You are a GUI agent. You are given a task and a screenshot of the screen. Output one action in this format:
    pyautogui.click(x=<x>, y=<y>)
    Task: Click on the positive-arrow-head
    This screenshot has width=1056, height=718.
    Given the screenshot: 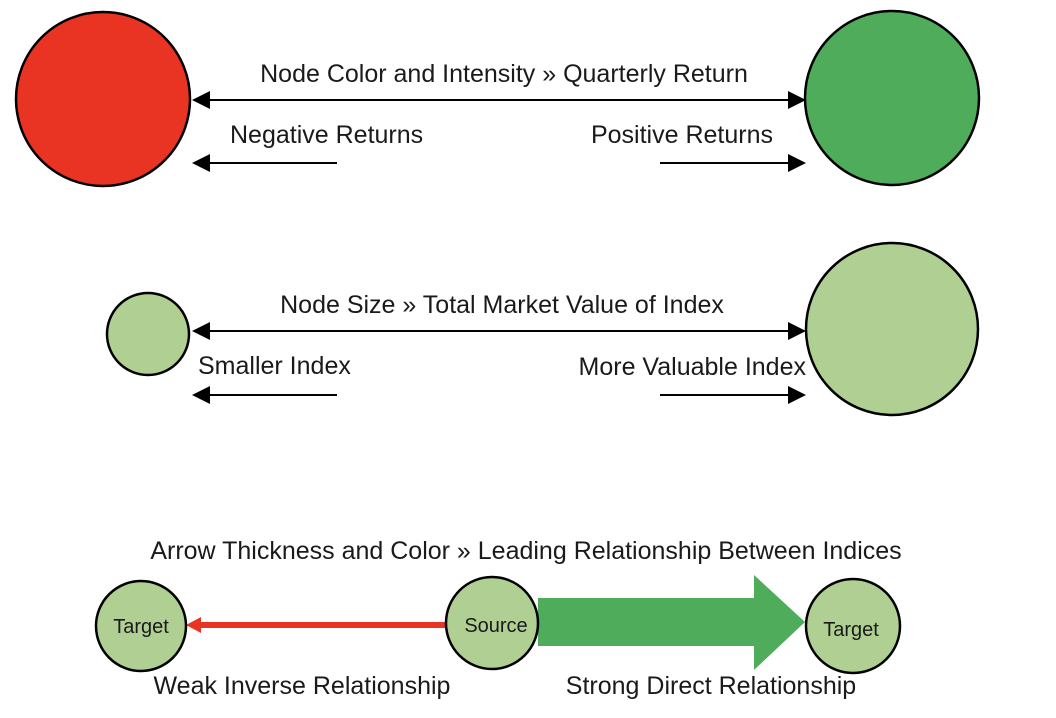 What is the action you would take?
    pyautogui.click(x=797, y=163)
    